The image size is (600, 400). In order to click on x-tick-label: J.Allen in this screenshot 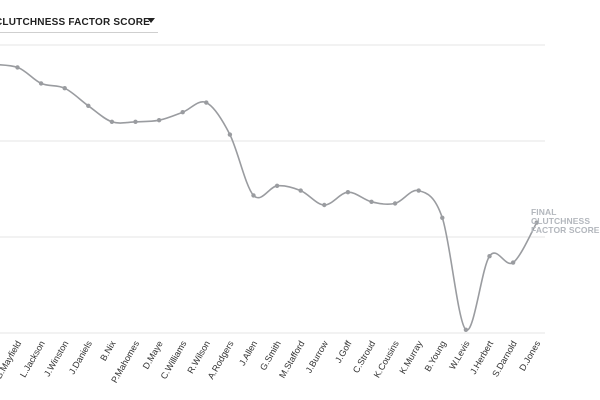, I will do `click(248, 353)`.